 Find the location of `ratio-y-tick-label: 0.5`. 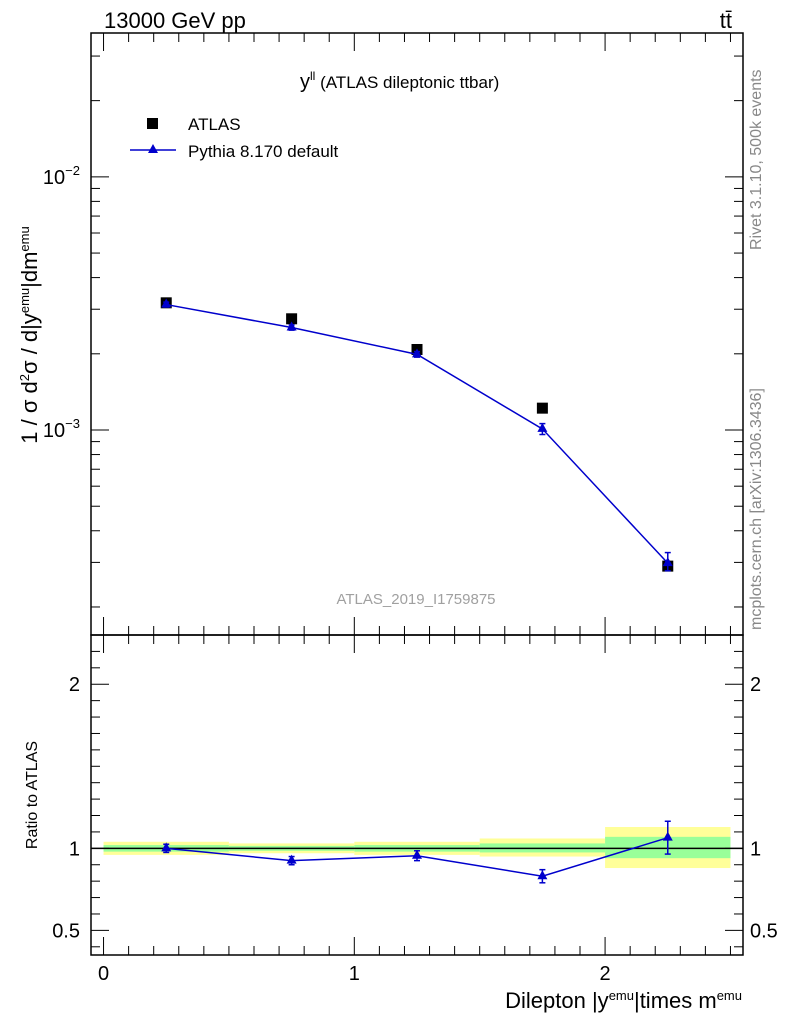

ratio-y-tick-label: 0.5 is located at coordinates (66, 931).